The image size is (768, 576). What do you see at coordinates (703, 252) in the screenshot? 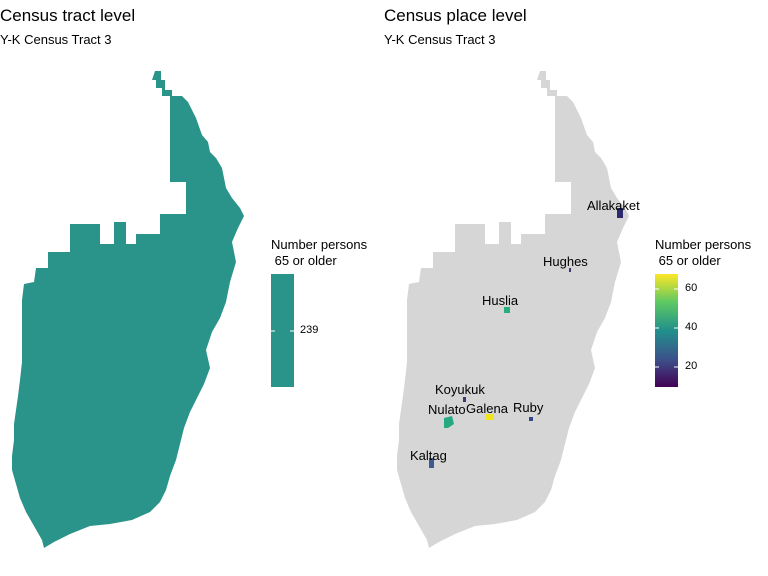
I see `right-legend-title: Number persons 65 or older` at bounding box center [703, 252].